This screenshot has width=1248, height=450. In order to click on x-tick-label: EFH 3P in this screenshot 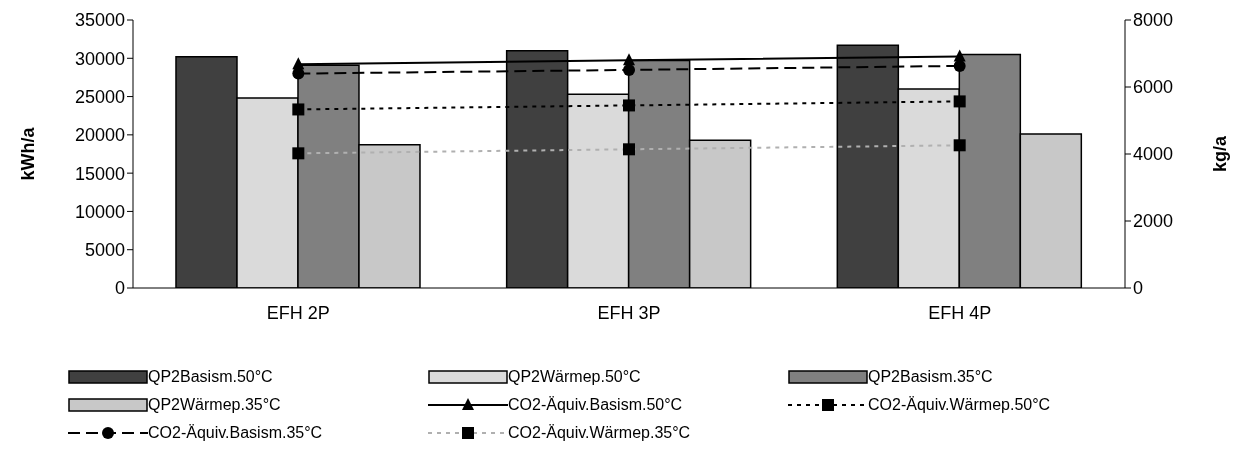, I will do `click(629, 312)`.